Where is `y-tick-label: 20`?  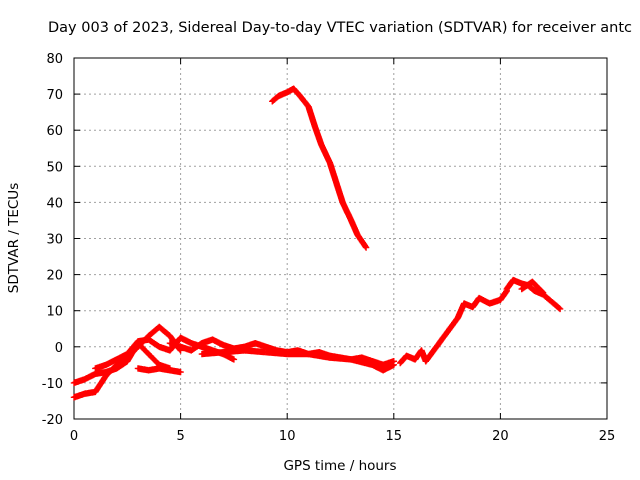 y-tick-label: 20 is located at coordinates (54, 276).